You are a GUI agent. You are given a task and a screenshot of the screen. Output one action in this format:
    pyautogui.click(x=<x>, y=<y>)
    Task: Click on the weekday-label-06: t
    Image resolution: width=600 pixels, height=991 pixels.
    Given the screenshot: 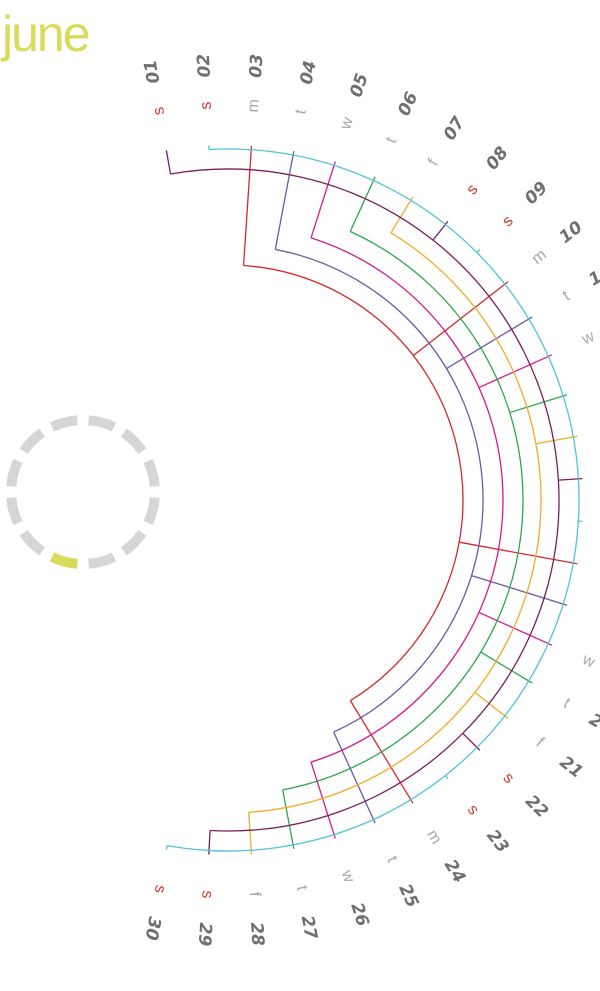 What is the action you would take?
    pyautogui.click(x=392, y=140)
    